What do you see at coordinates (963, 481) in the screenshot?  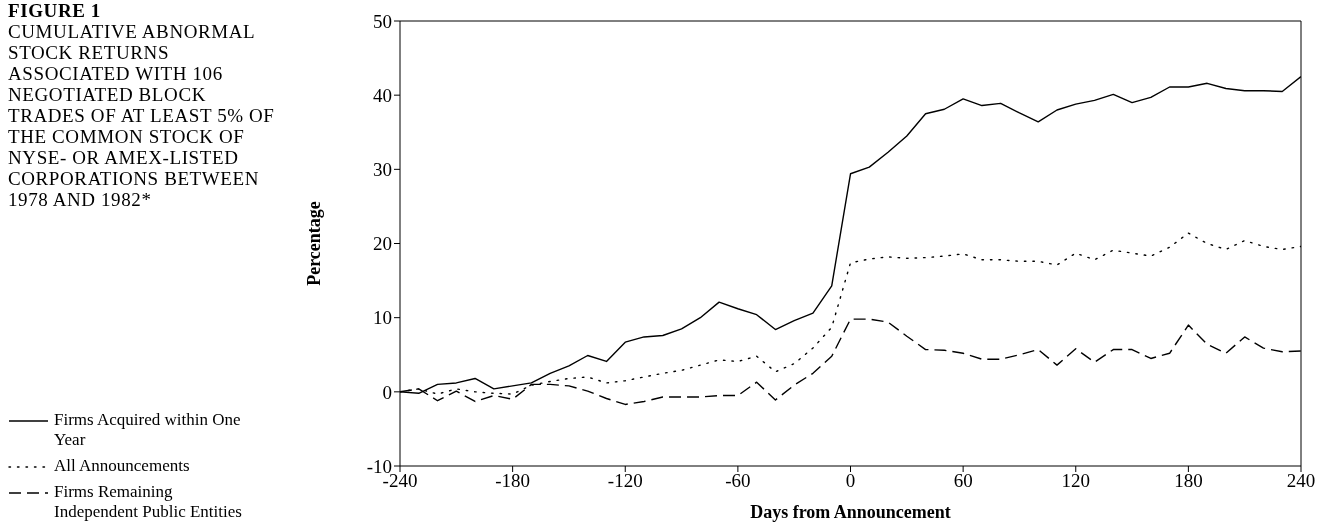 I see `x-tick-label: 60` at bounding box center [963, 481].